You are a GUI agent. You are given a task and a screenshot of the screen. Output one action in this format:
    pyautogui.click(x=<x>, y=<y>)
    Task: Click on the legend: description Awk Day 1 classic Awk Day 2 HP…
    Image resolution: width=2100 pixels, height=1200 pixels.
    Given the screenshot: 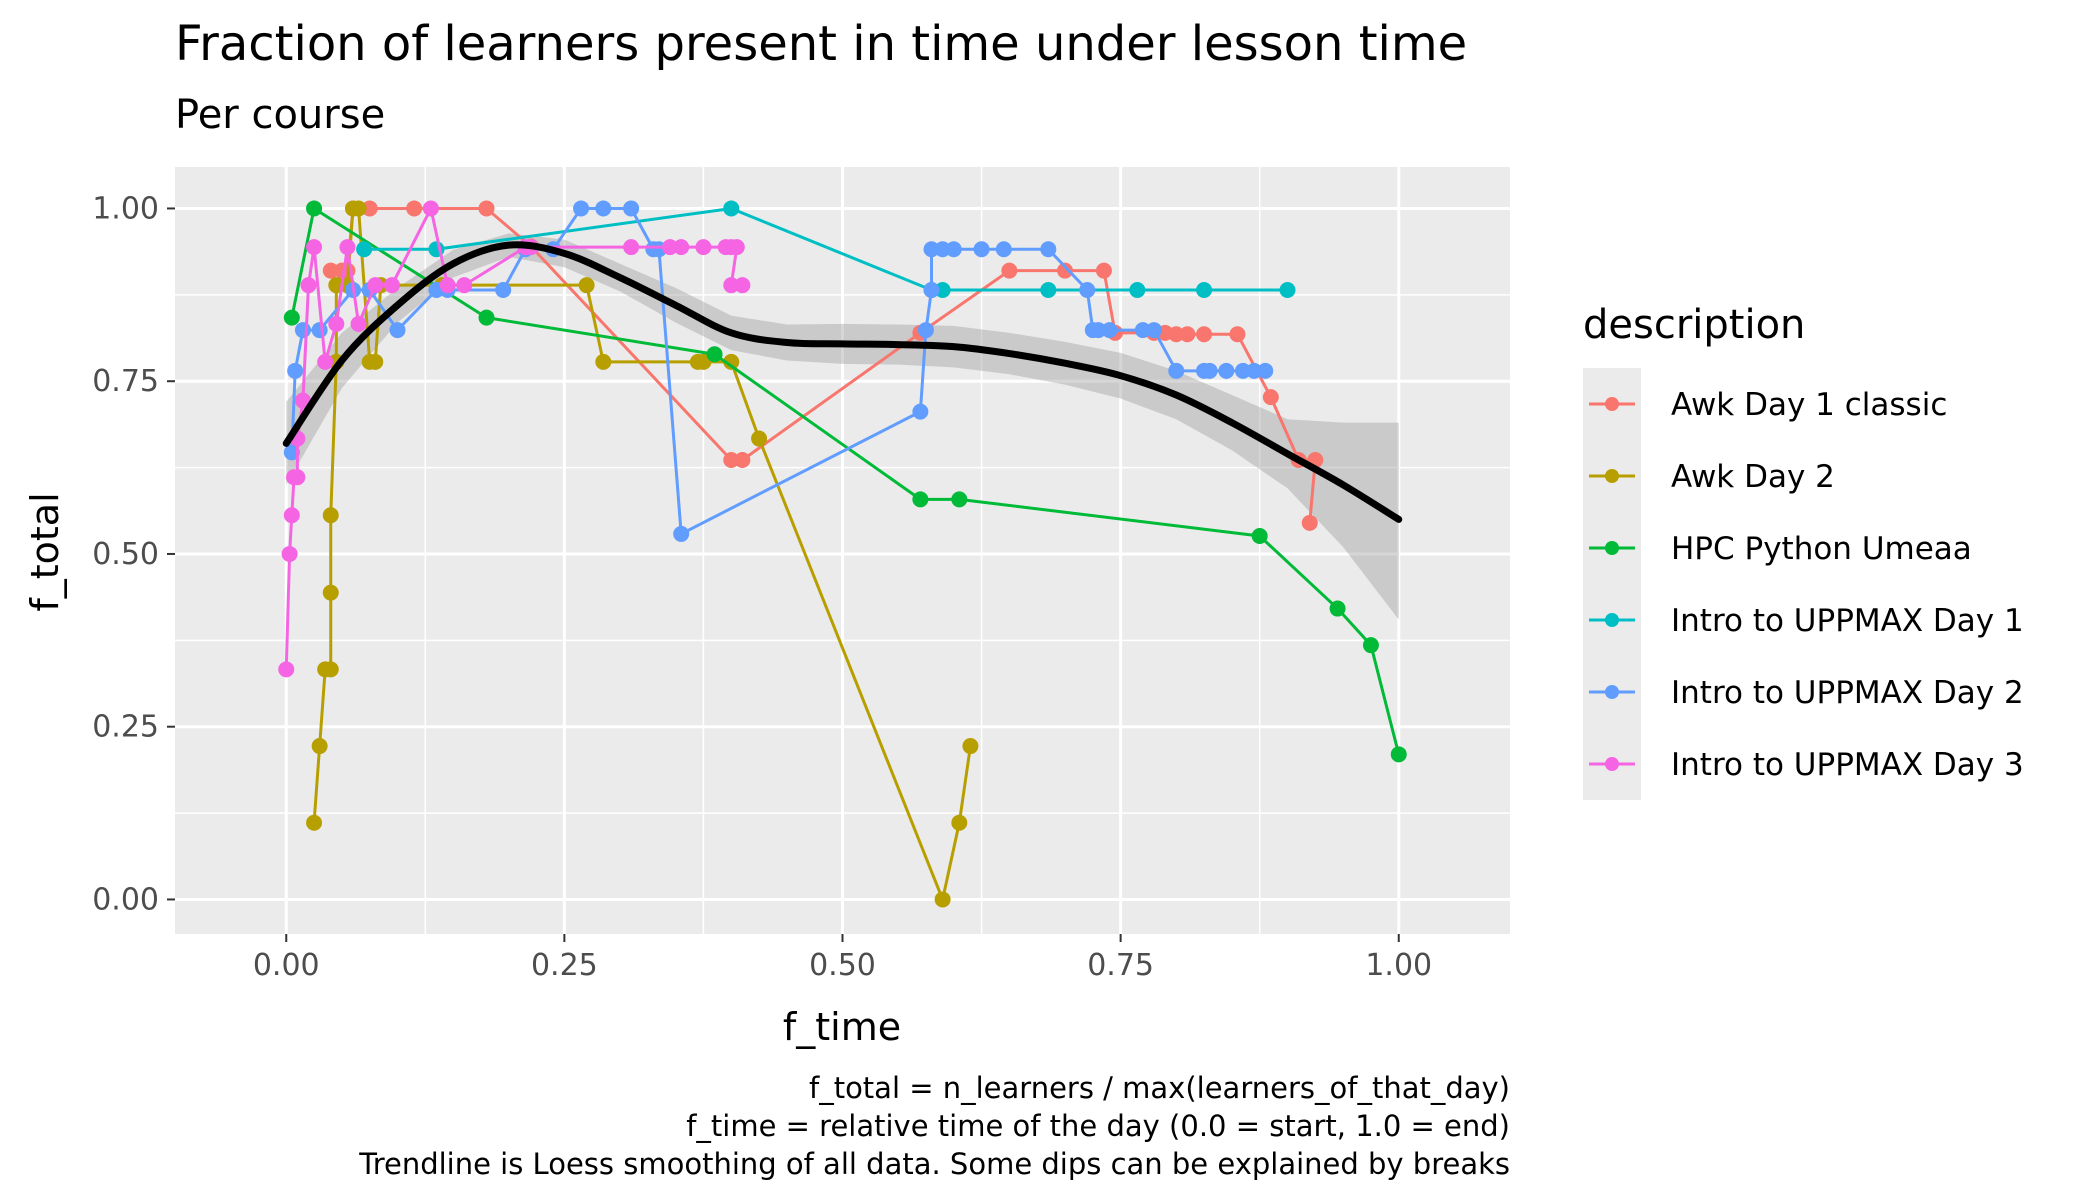 What is the action you would take?
    pyautogui.click(x=1803, y=551)
    